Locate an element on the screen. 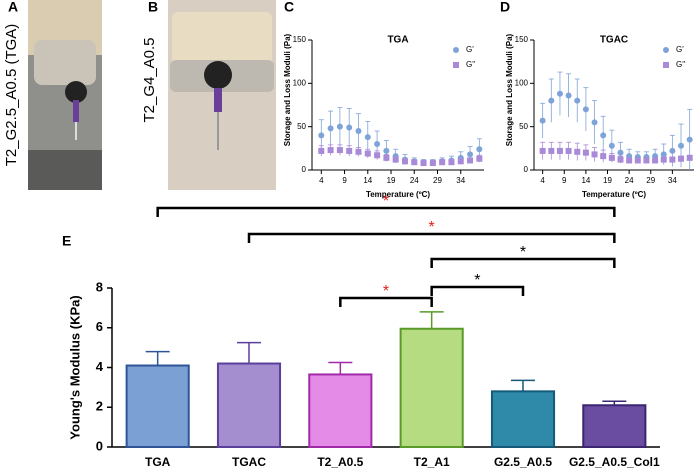 The width and height of the screenshot is (699, 472). x-tick-label: TGAC is located at coordinates (249, 462).